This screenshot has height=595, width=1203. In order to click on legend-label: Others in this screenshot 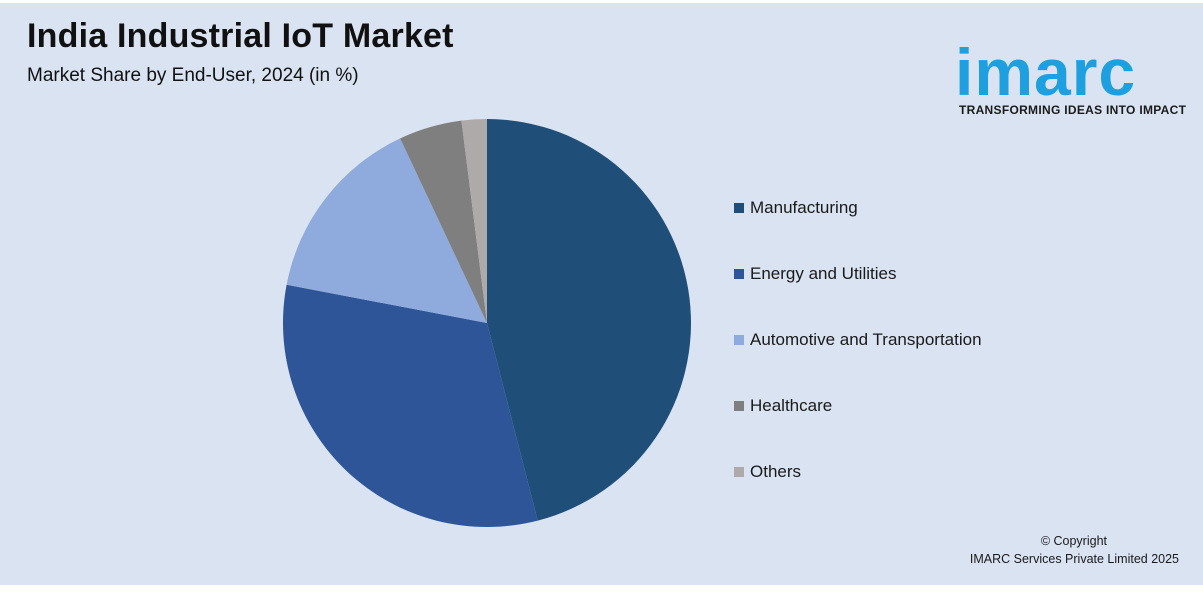, I will do `click(776, 471)`.